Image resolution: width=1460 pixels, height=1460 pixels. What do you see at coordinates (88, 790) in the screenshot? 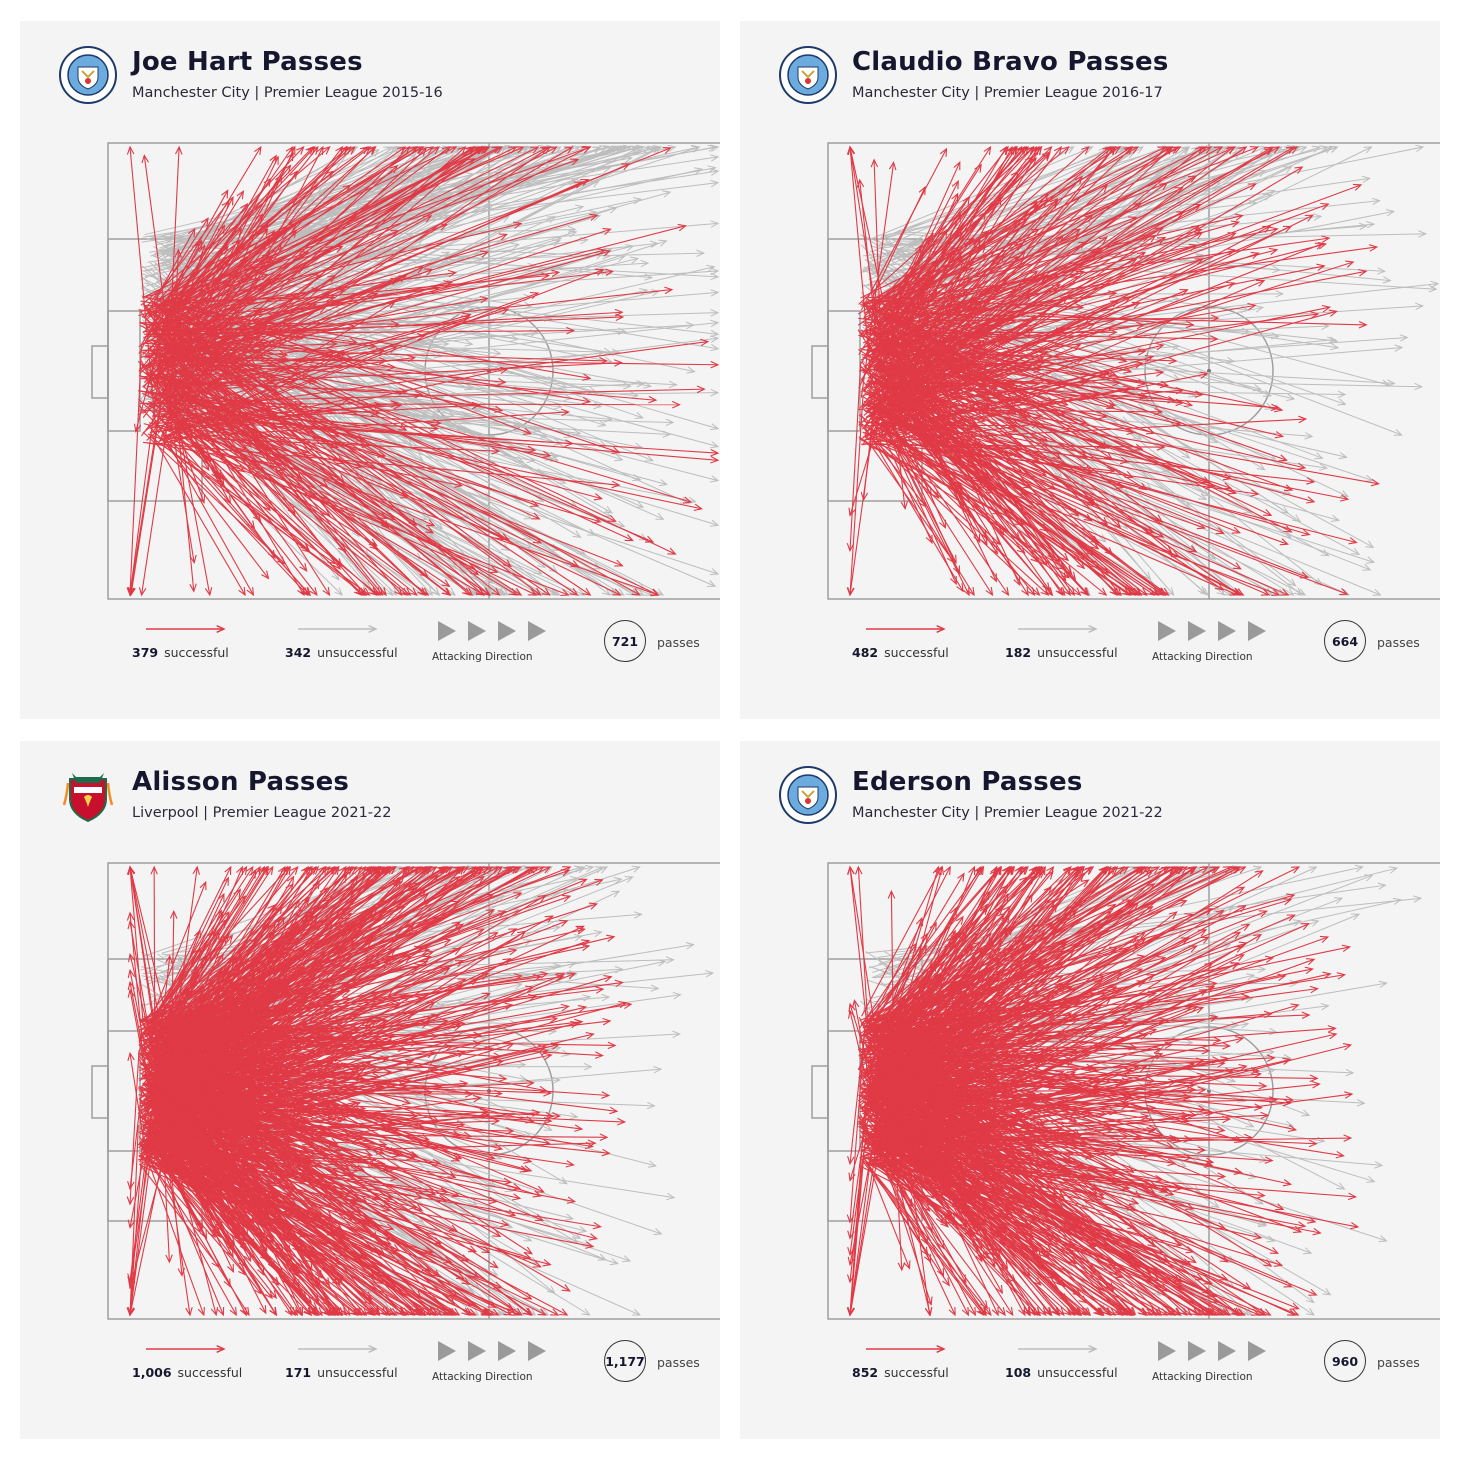
I see `crest-banner` at bounding box center [88, 790].